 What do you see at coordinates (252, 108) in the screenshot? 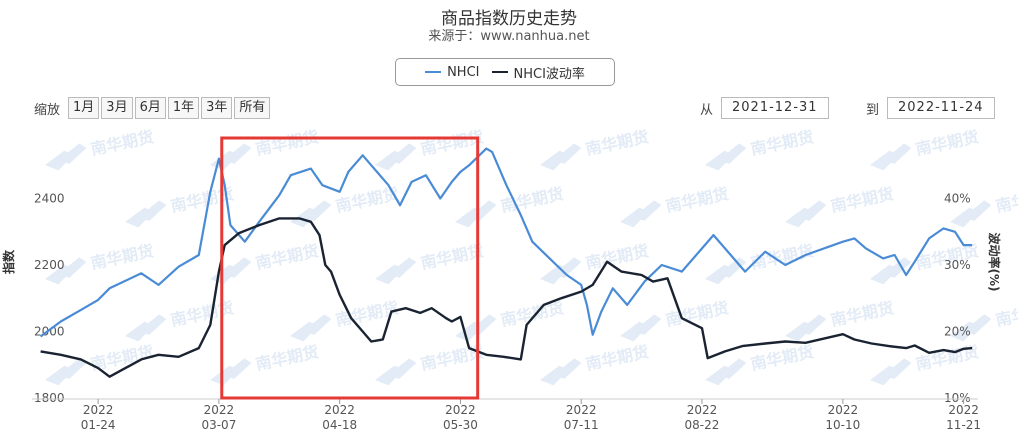
I see `zoom-button-all: 所有` at bounding box center [252, 108].